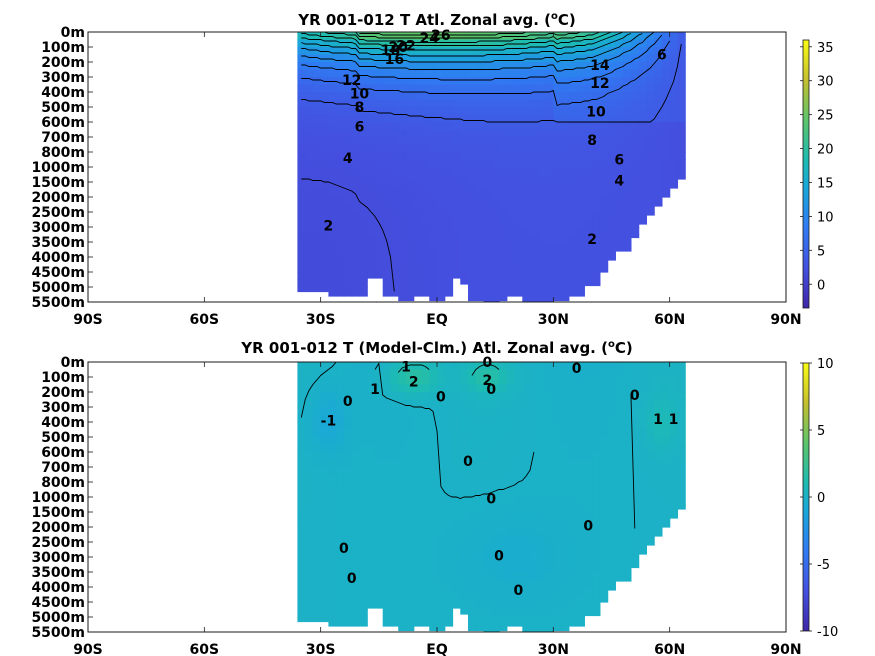 The height and width of the screenshot is (656, 875). What do you see at coordinates (88, 320) in the screenshot?
I see `x-tick-label: 90S` at bounding box center [88, 320].